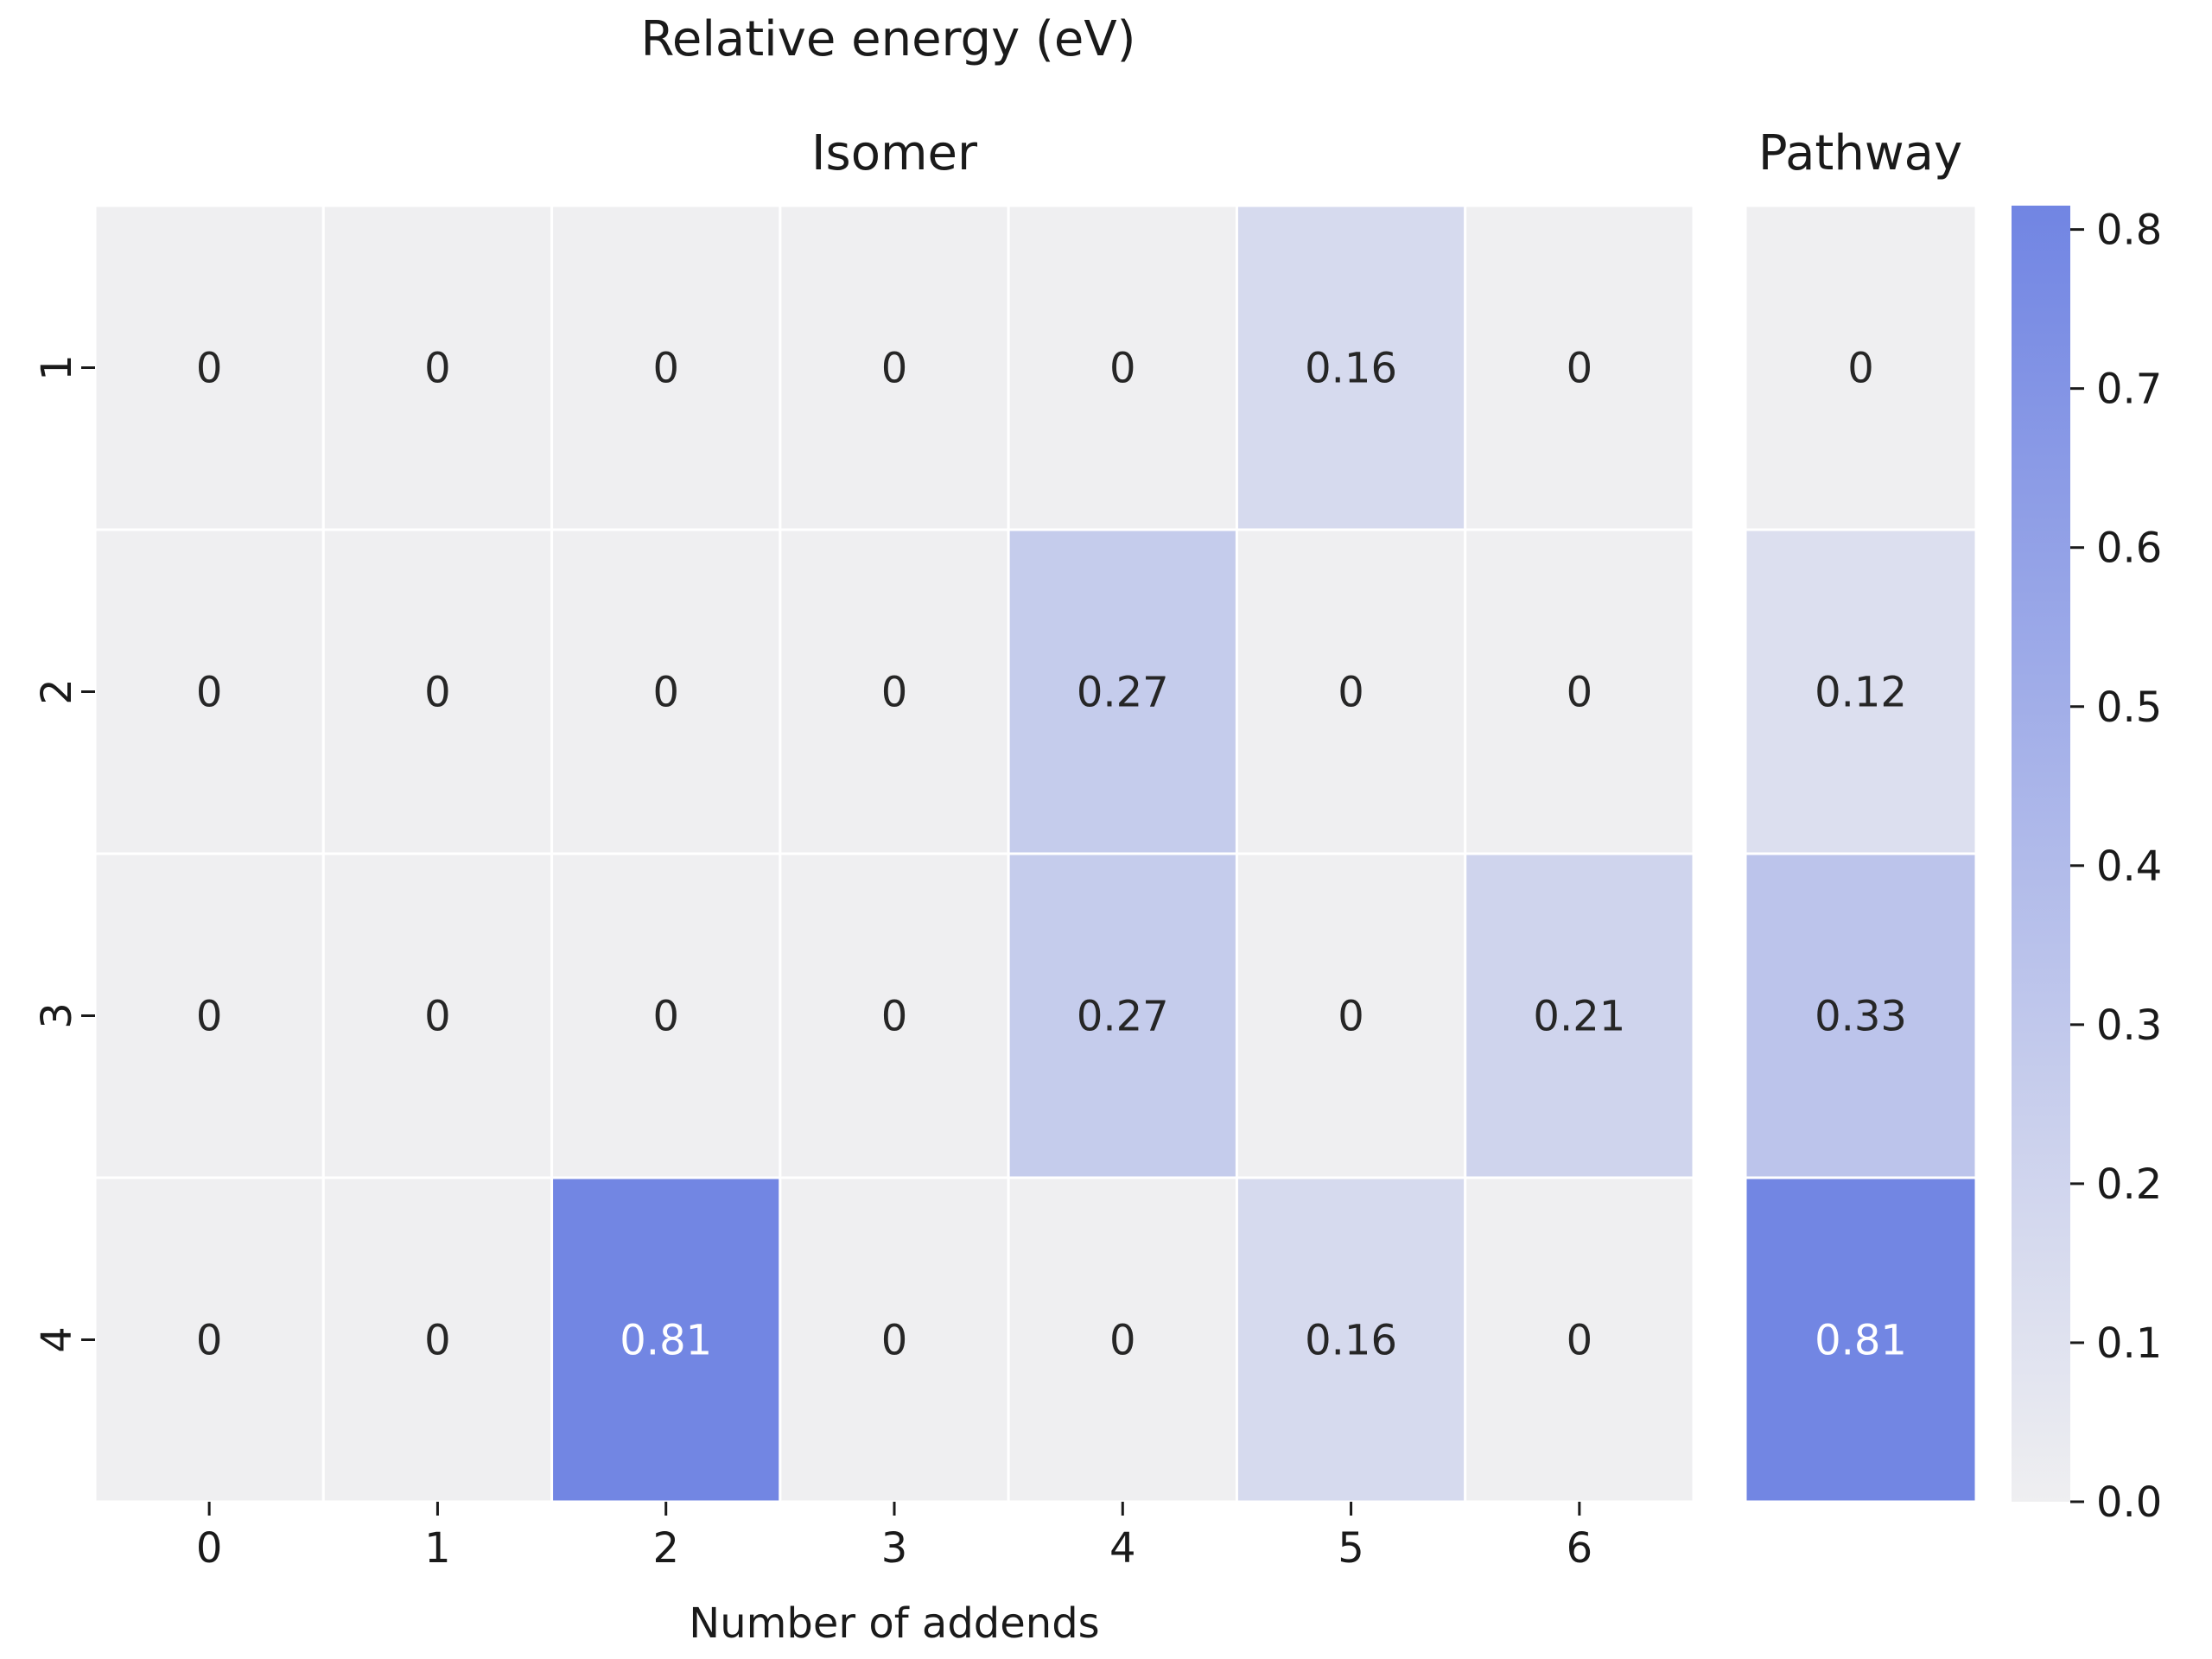 The image size is (2212, 1659). I want to click on column-axis: 0 1 2 3 4 5 6, so click(894, 1537).